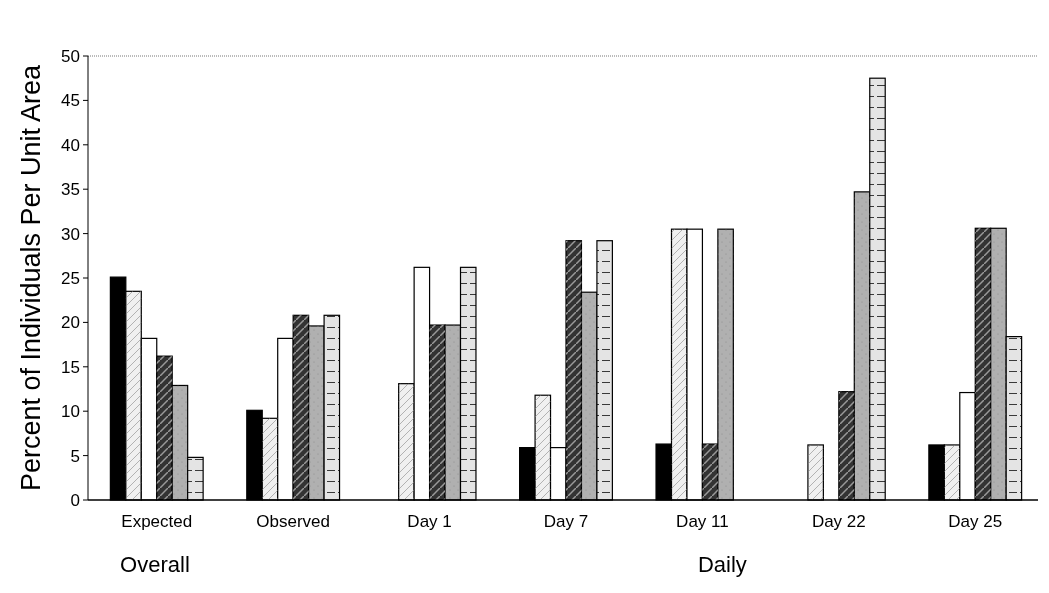  What do you see at coordinates (31, 277) in the screenshot?
I see `y-axis-title: Percent of Individuals Per Unit Area` at bounding box center [31, 277].